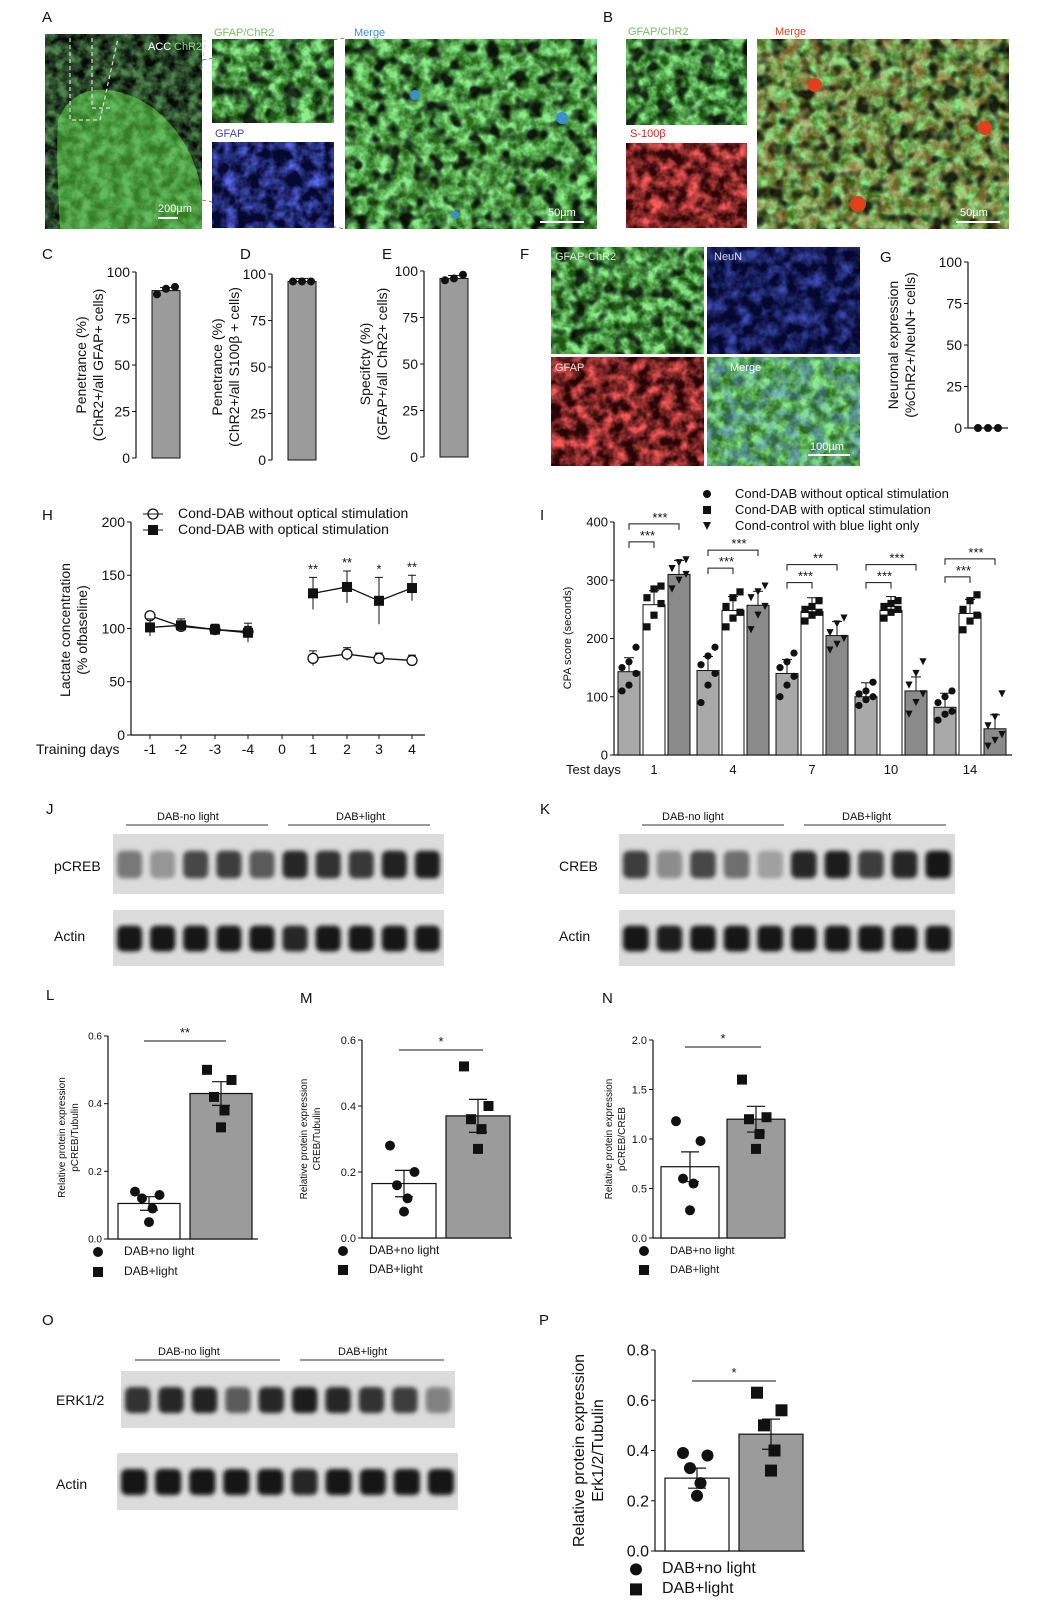 Image resolution: width=1062 pixels, height=1604 pixels. Describe the element at coordinates (95, 1037) in the screenshot. I see `y-tick-label: 0.6` at that location.